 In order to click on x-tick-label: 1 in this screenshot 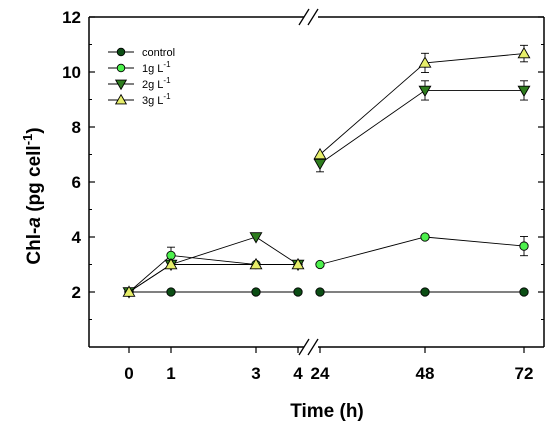, I will do `click(170, 373)`.